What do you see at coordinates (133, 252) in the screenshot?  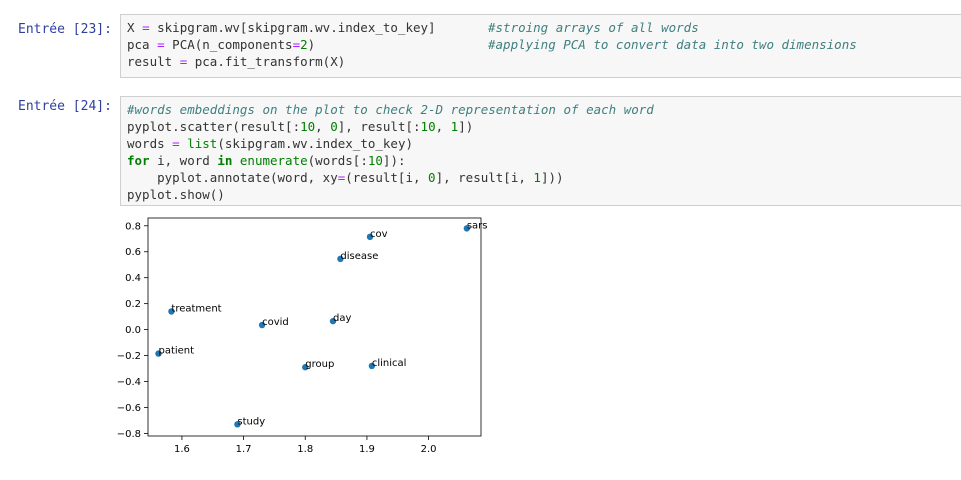 I see `y-tick-label: 0.6` at bounding box center [133, 252].